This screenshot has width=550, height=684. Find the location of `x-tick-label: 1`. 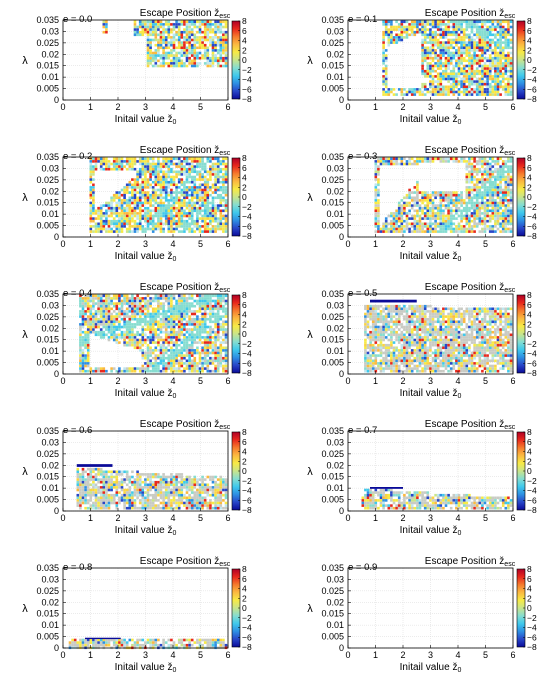

x-tick-label: 1 is located at coordinates (90, 107).